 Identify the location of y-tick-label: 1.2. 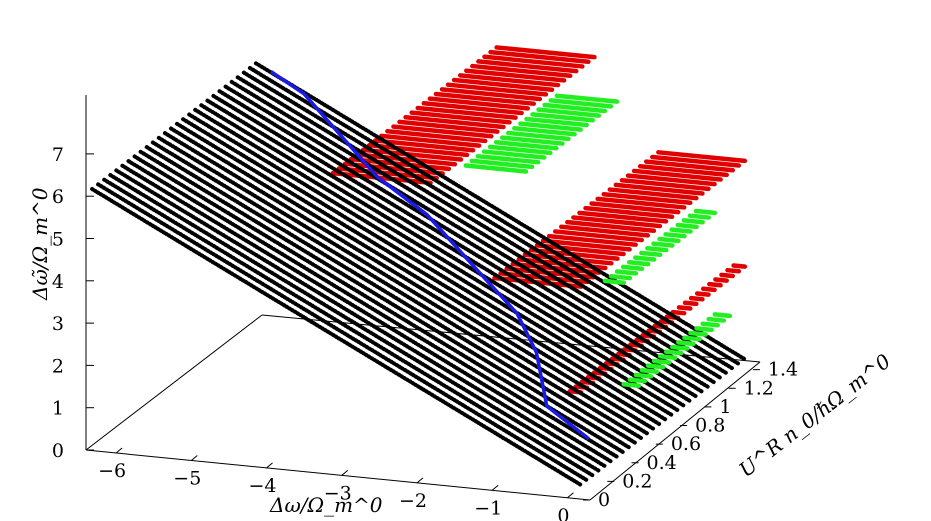
(759, 388).